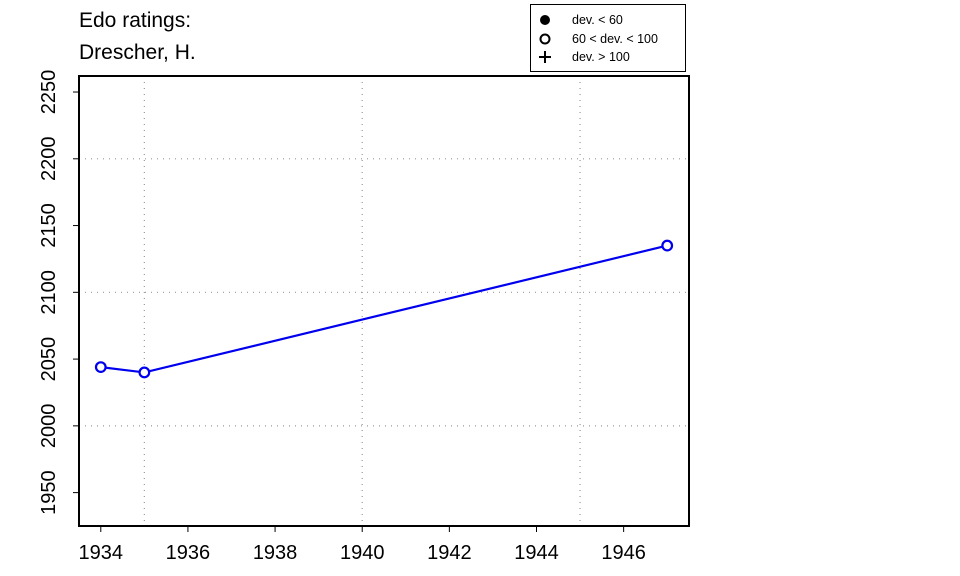  Describe the element at coordinates (536, 553) in the screenshot. I see `x-tick-label: 1944` at that location.